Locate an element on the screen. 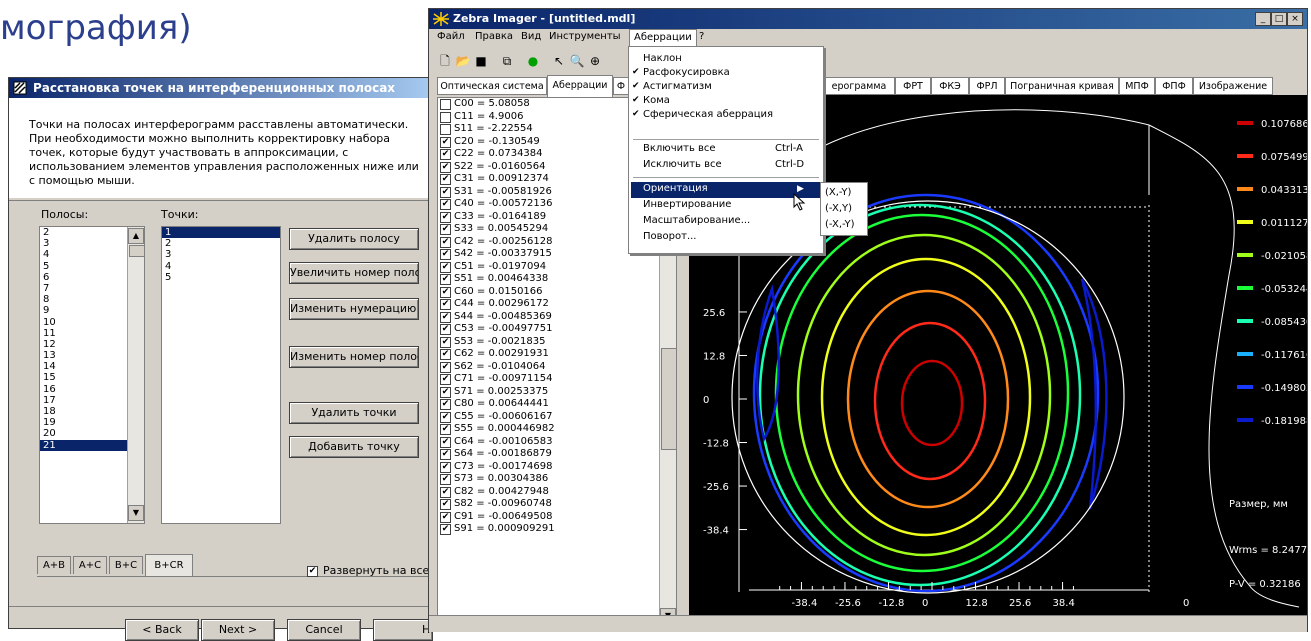  menu-view: Вид is located at coordinates (531, 36).